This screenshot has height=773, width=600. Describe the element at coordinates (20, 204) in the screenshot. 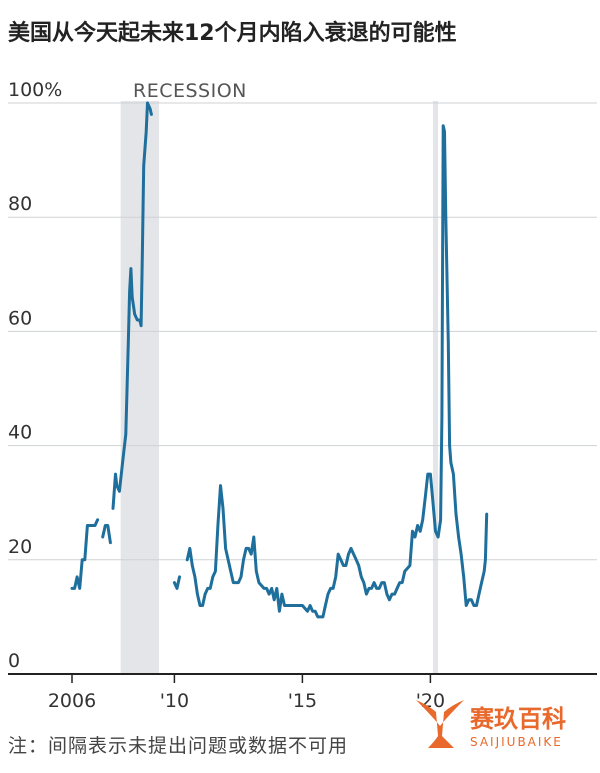

I see `y-tick-label-80: 80` at that location.